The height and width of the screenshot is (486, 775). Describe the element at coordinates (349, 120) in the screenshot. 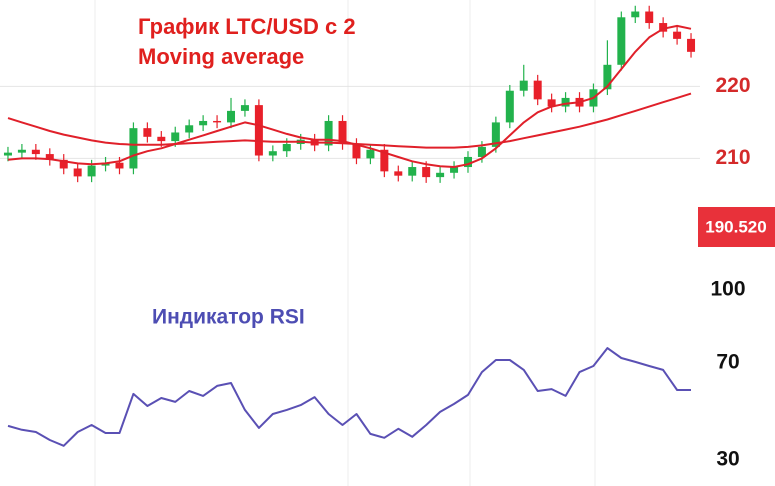

I see `moving-average-line` at that location.